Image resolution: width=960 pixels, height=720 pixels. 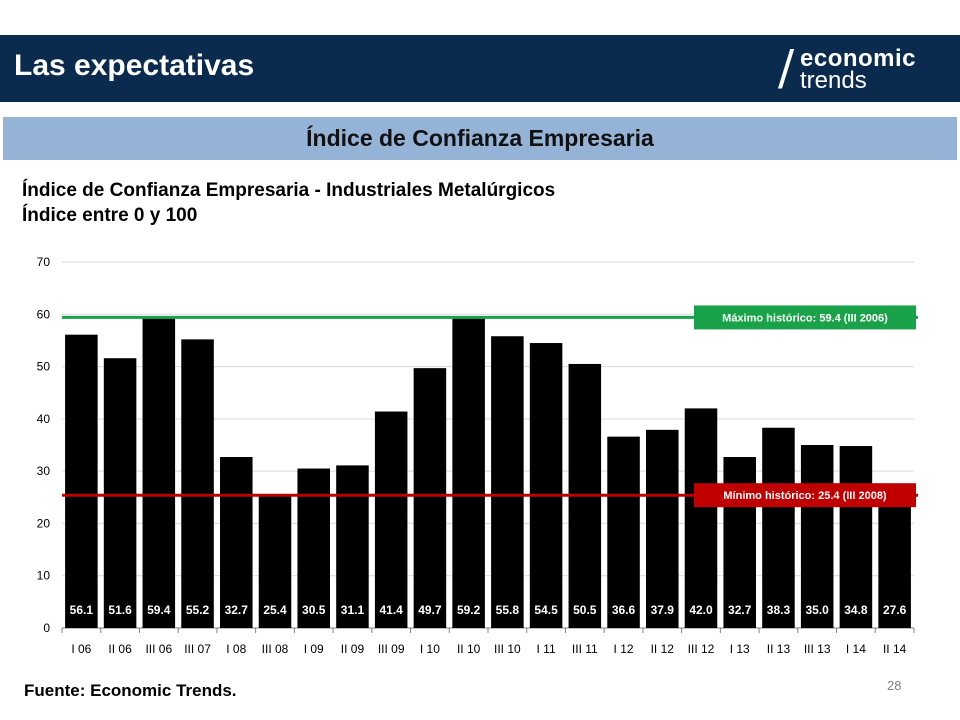 What do you see at coordinates (663, 610) in the screenshot?
I see `data-label: 37.9` at bounding box center [663, 610].